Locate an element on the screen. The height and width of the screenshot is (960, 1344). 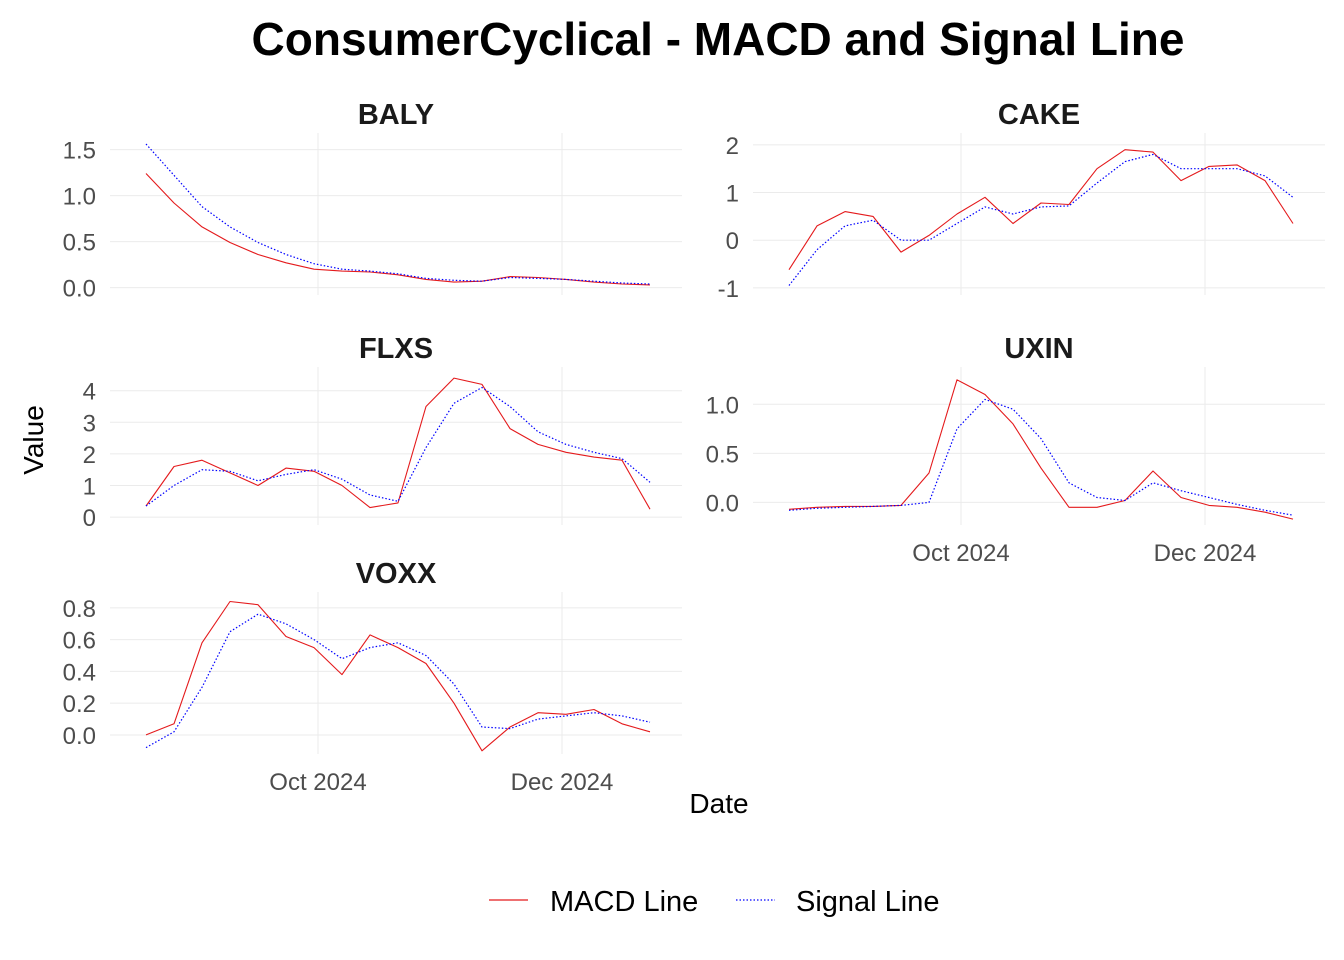
legend: MACD Line Signal Line is located at coordinates (714, 902).